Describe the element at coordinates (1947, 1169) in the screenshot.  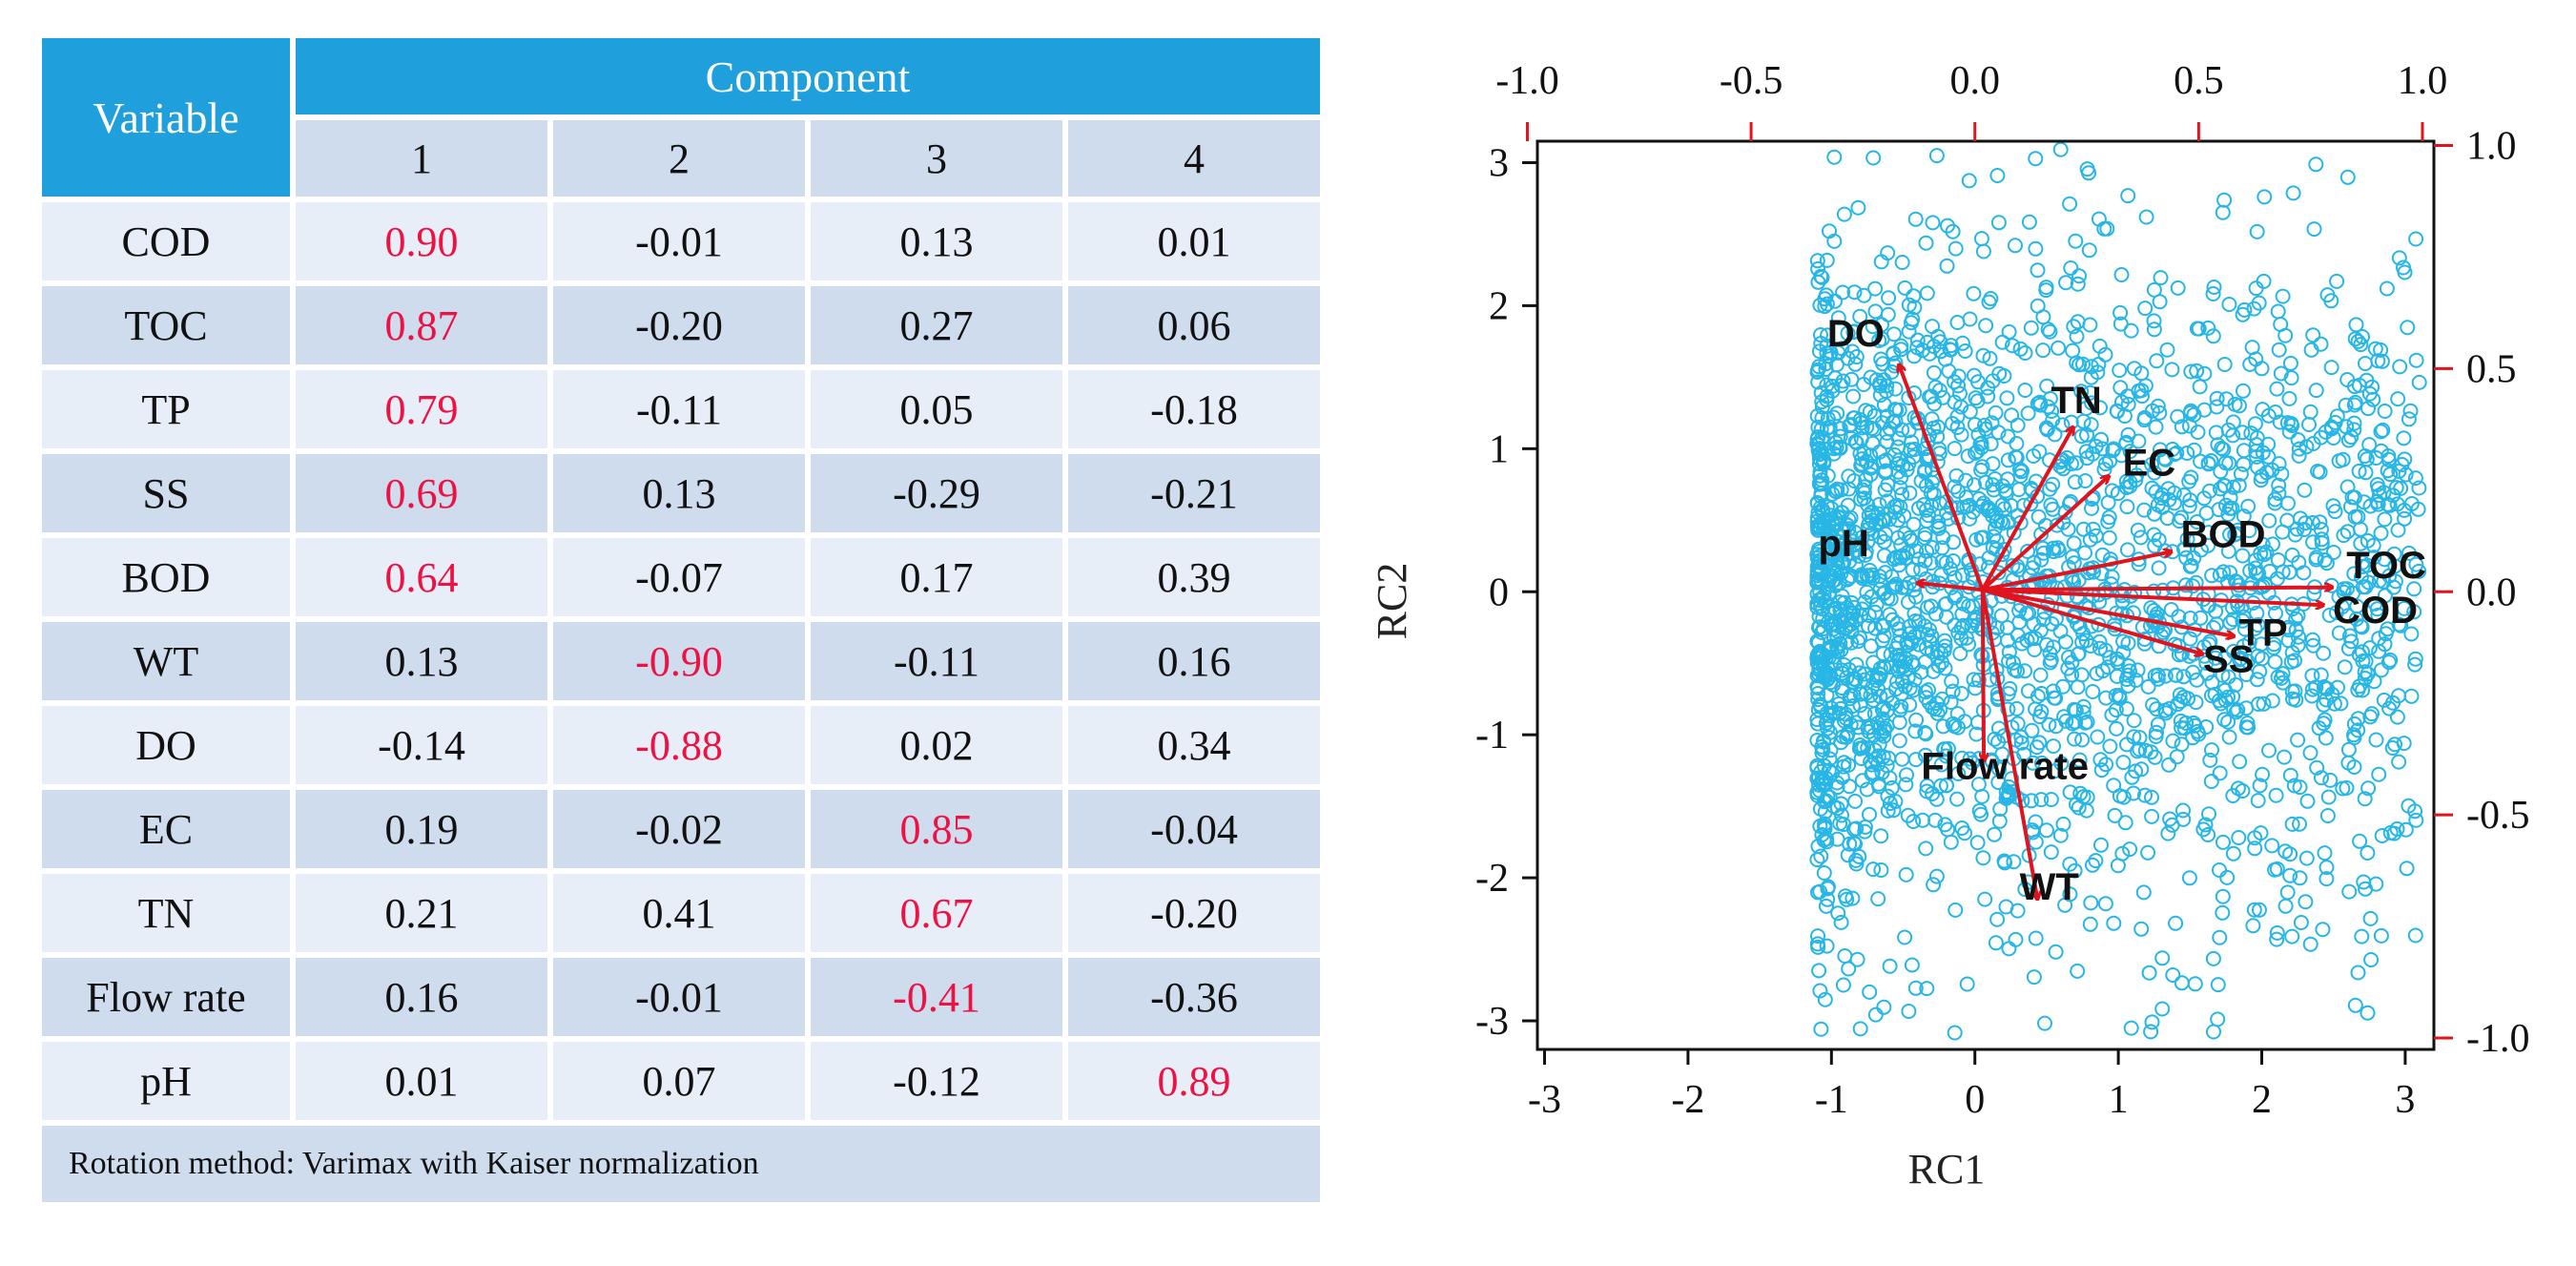
I see `x-axis-title: RC1` at that location.